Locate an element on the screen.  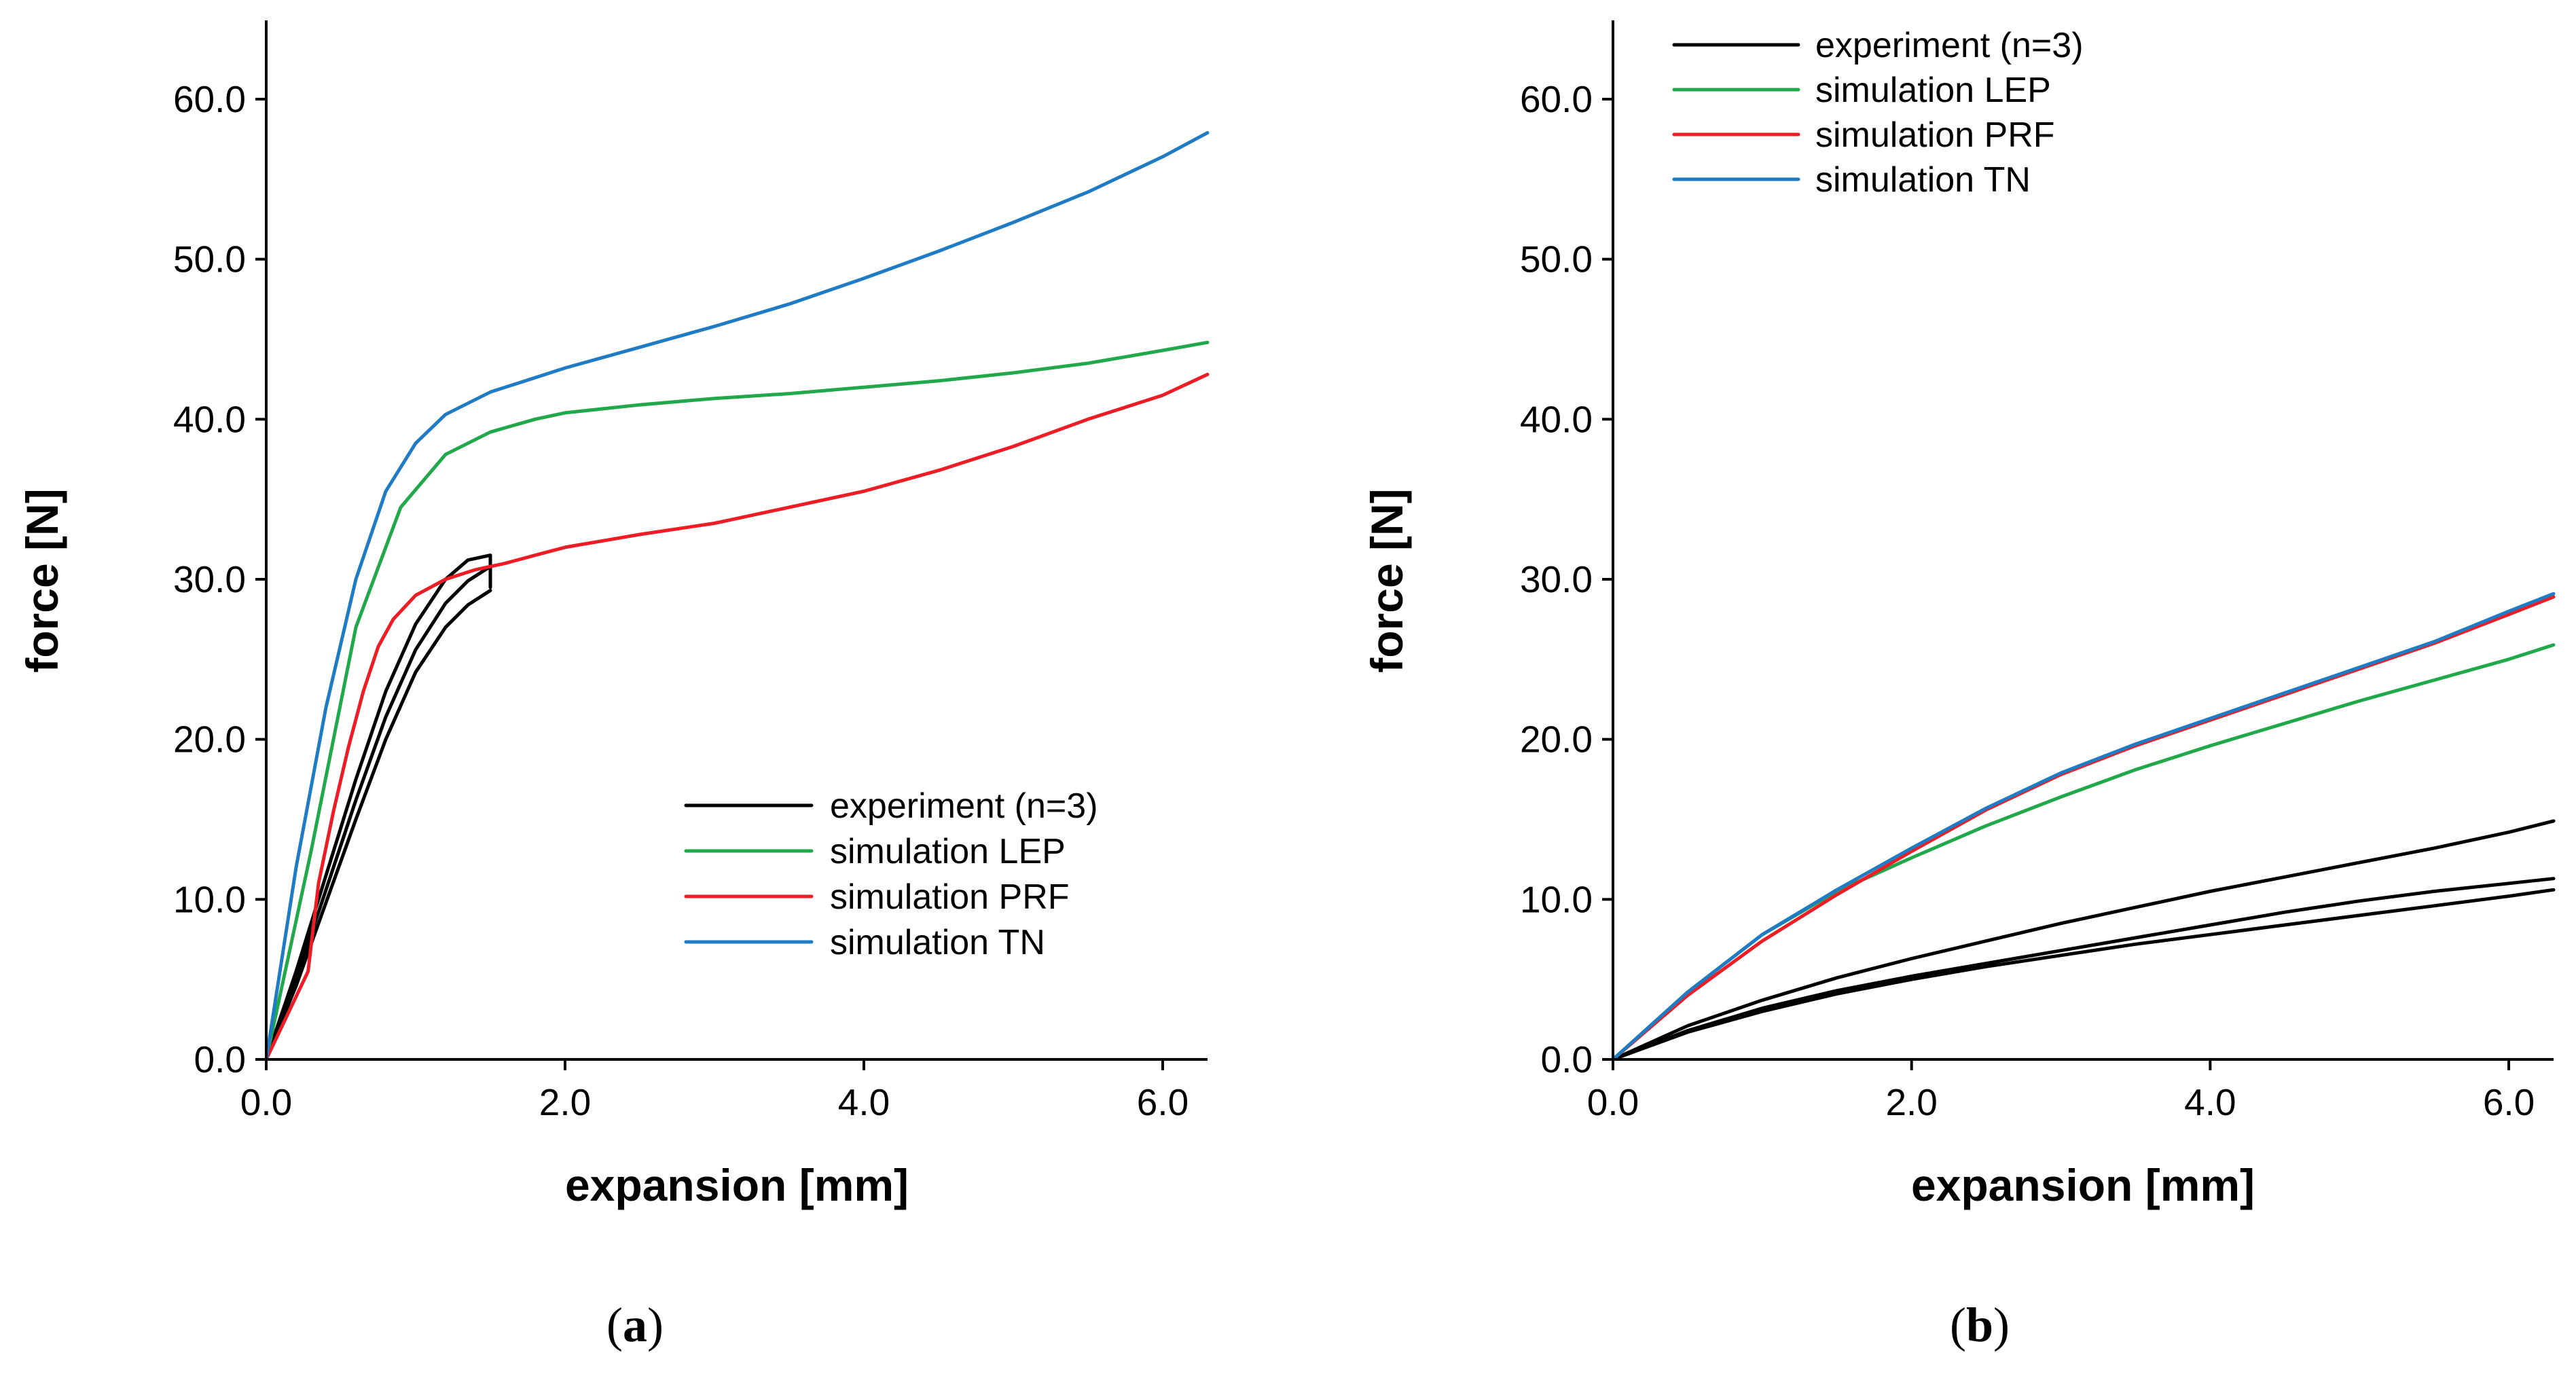
y-axis-title-b: force [N] is located at coordinates (1387, 580).